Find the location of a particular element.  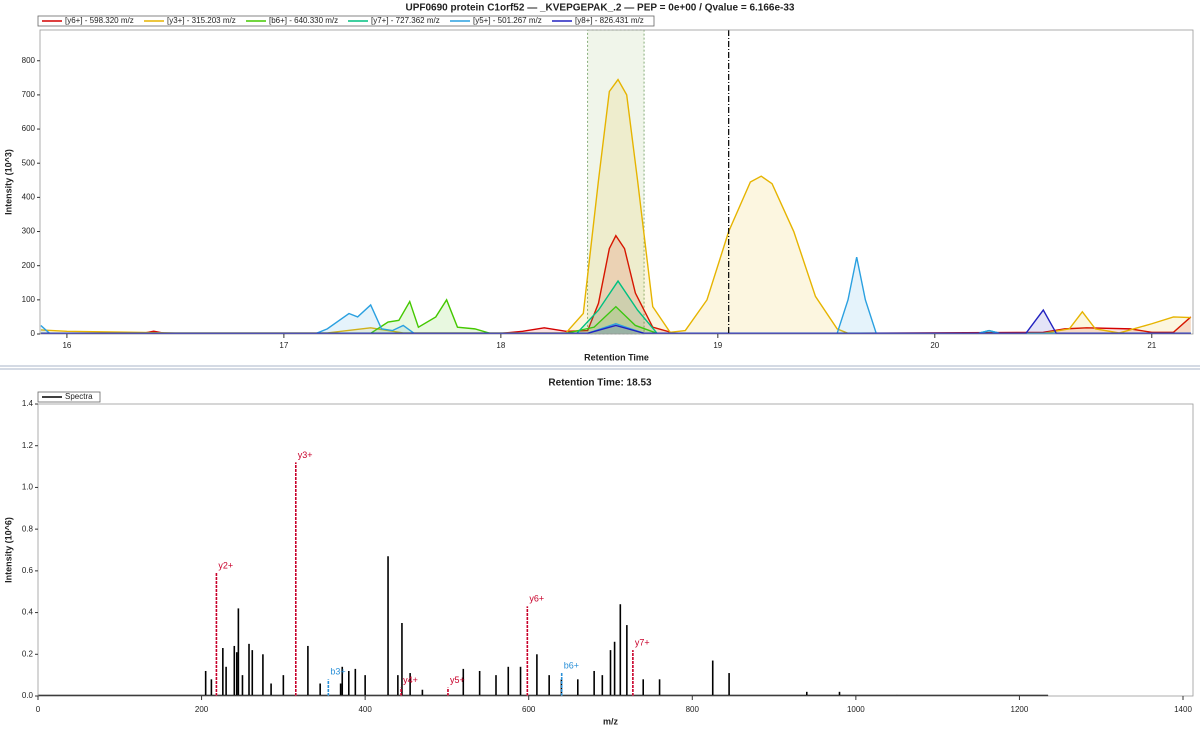

x-tick-label: 1200 is located at coordinates (1020, 709).